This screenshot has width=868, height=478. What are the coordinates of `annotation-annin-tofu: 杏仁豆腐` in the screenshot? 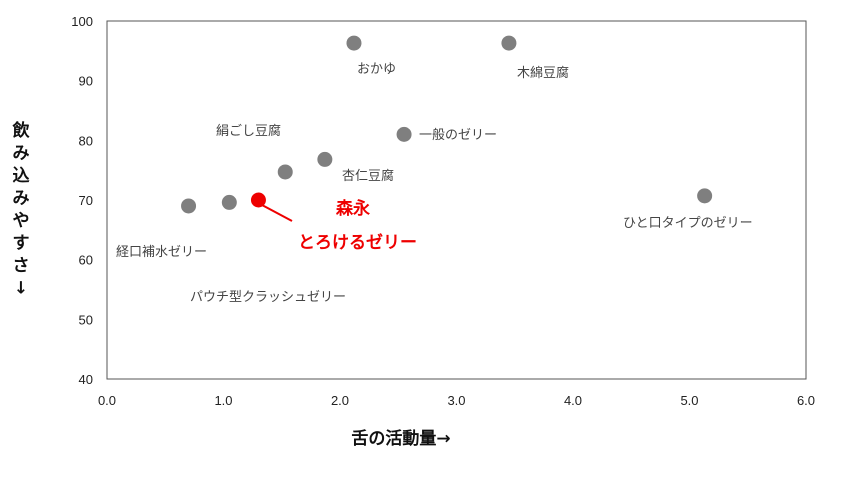 It's located at (368, 176).